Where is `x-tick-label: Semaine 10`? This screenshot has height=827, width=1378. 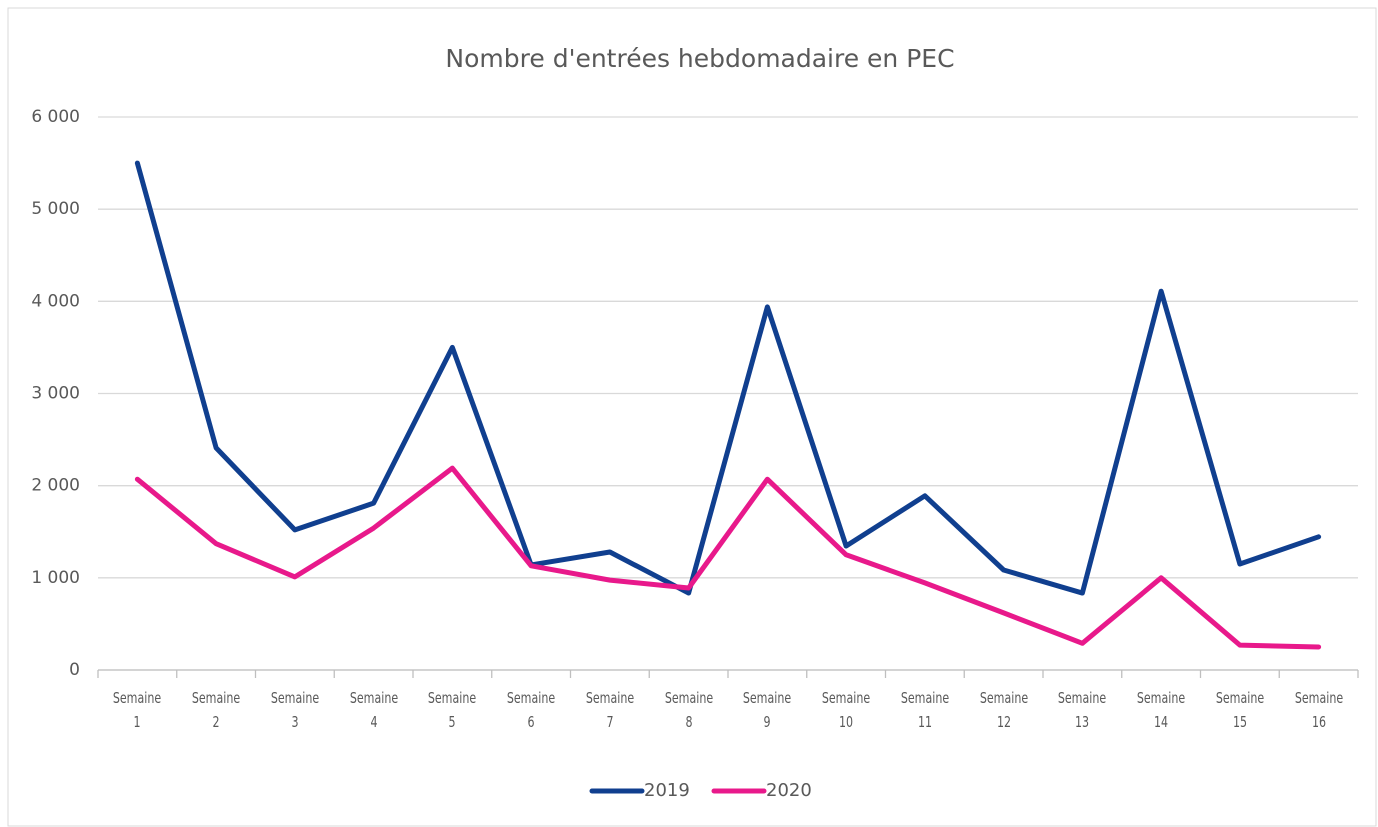 x-tick-label: Semaine 10 is located at coordinates (846, 710).